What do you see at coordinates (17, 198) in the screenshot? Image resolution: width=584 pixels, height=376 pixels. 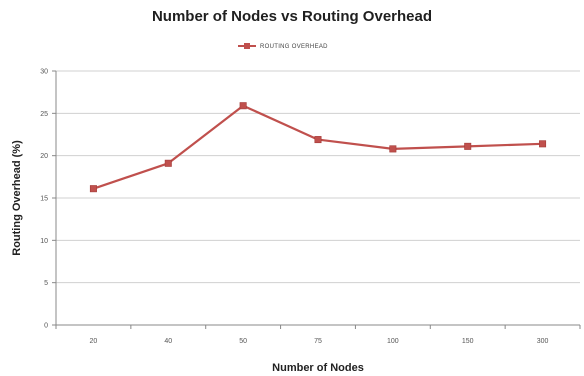 I see `y-axis-title: Routing Overhead (%)` at bounding box center [17, 198].